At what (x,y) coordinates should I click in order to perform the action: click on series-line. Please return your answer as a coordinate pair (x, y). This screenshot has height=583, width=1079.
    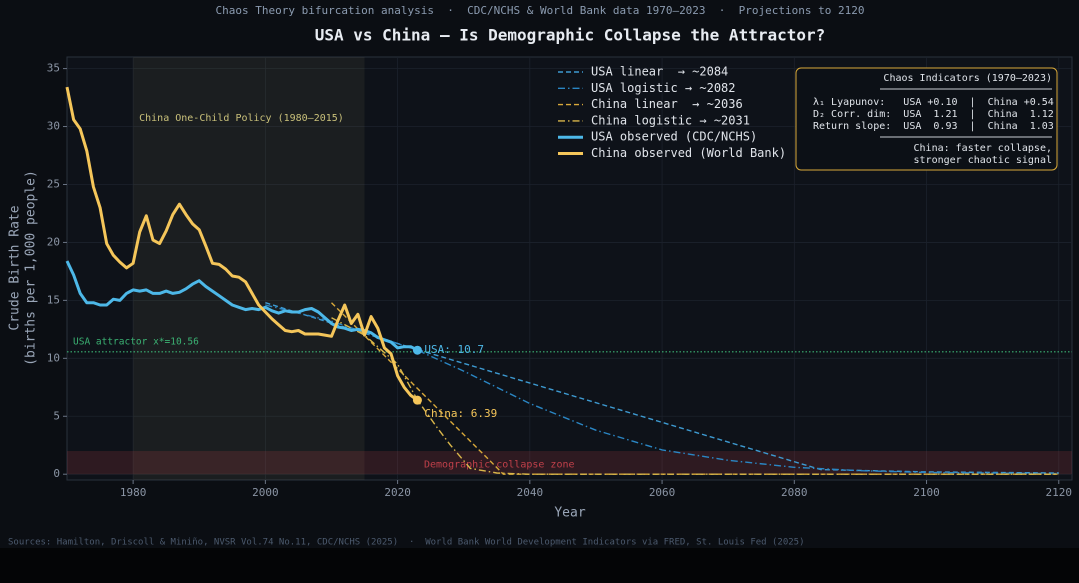
    Looking at the image, I should click on (242, 306).